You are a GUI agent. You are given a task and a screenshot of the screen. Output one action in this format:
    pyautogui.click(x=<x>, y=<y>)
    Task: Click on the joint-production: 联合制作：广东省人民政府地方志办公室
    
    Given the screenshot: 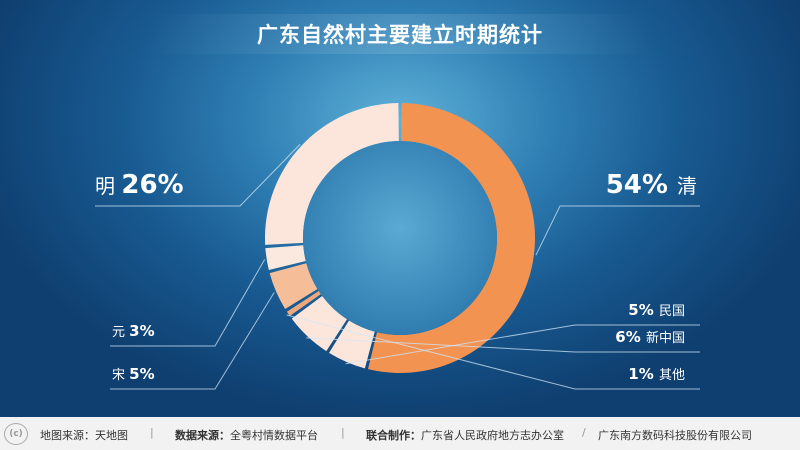 What is the action you would take?
    pyautogui.click(x=465, y=435)
    